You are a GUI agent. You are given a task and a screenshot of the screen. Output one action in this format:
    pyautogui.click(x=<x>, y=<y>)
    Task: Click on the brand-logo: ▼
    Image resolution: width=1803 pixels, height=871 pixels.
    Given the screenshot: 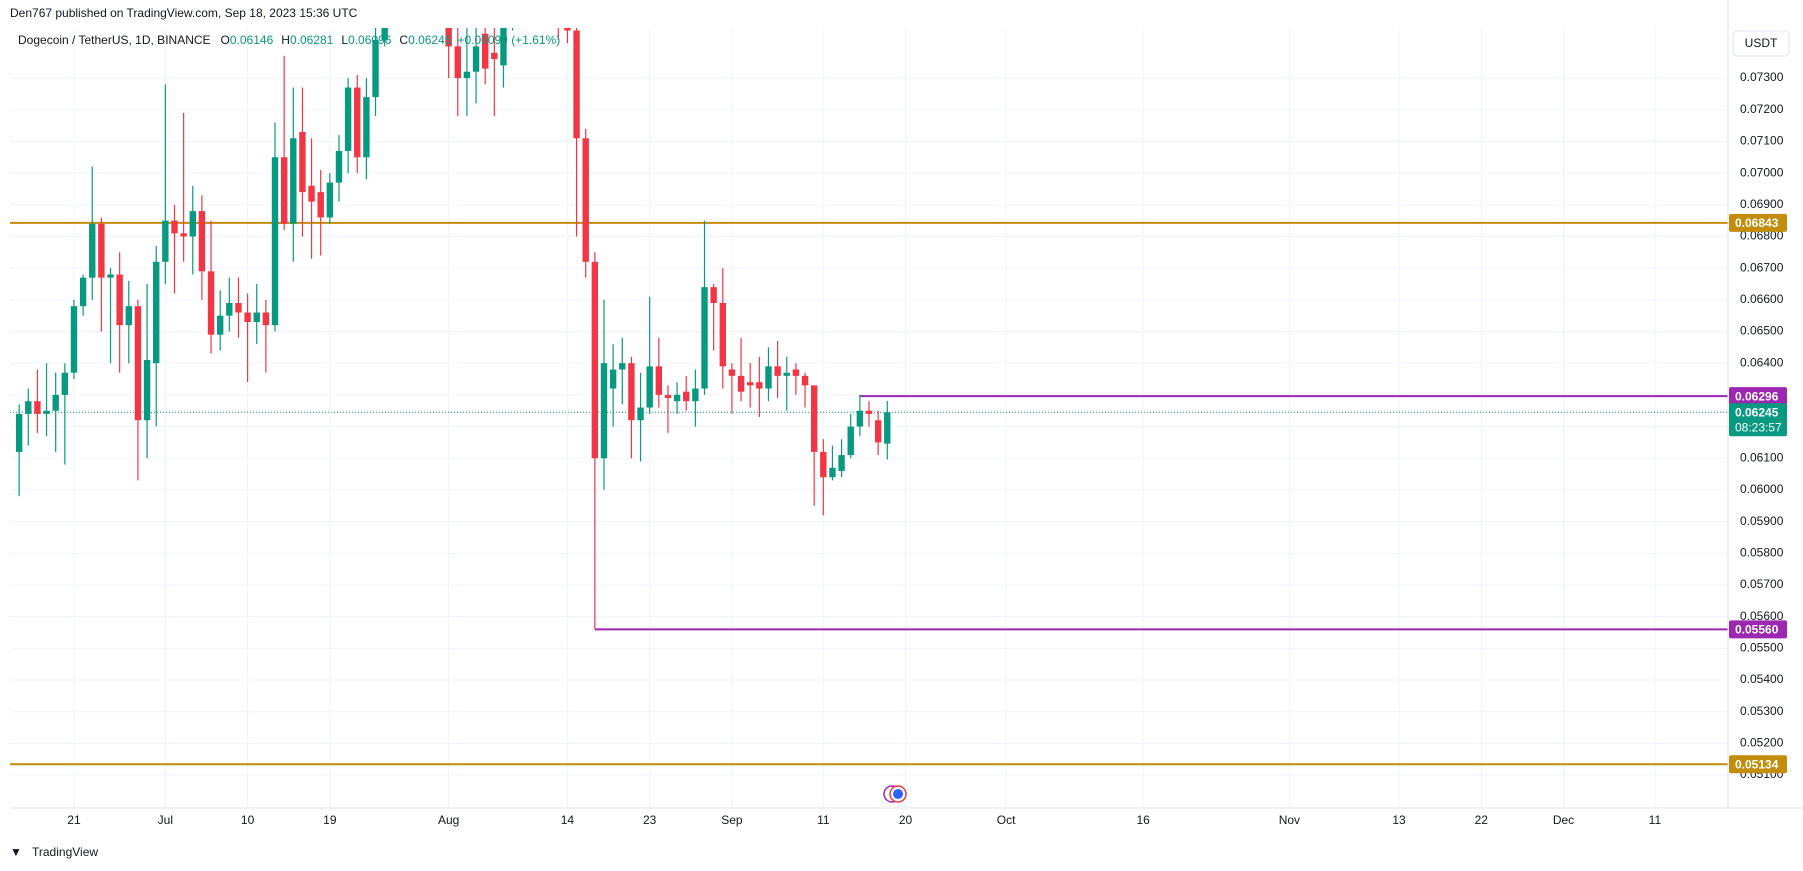 What is the action you would take?
    pyautogui.click(x=16, y=852)
    